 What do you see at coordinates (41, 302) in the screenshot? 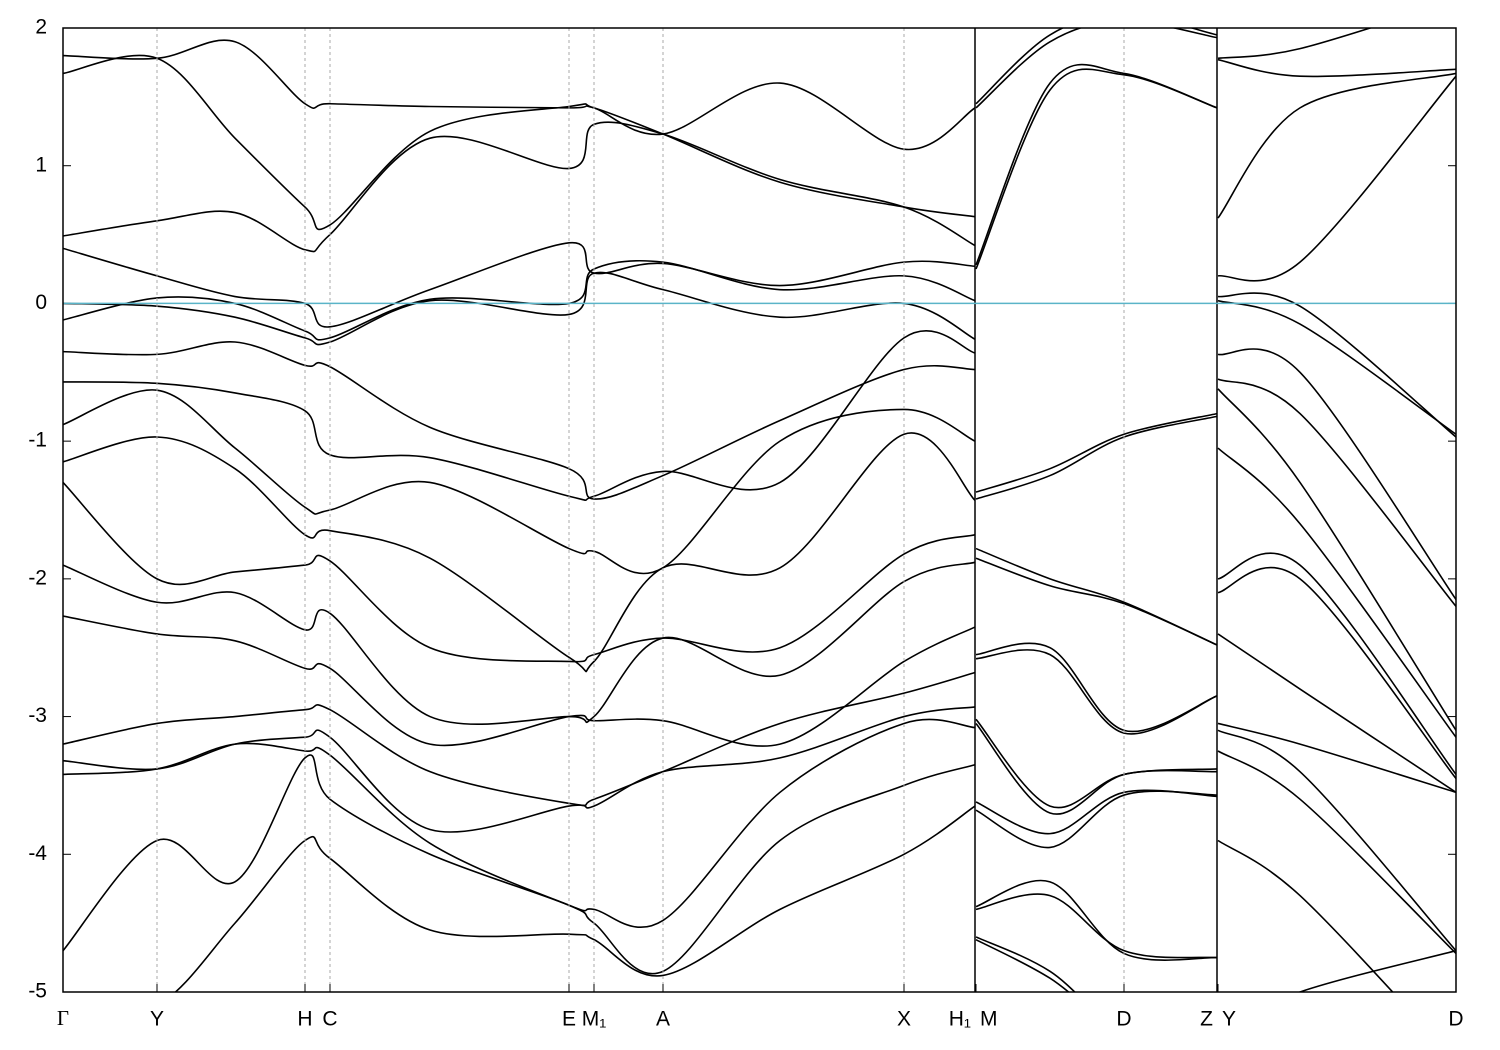
I see `y-tick-label: 0` at bounding box center [41, 302].